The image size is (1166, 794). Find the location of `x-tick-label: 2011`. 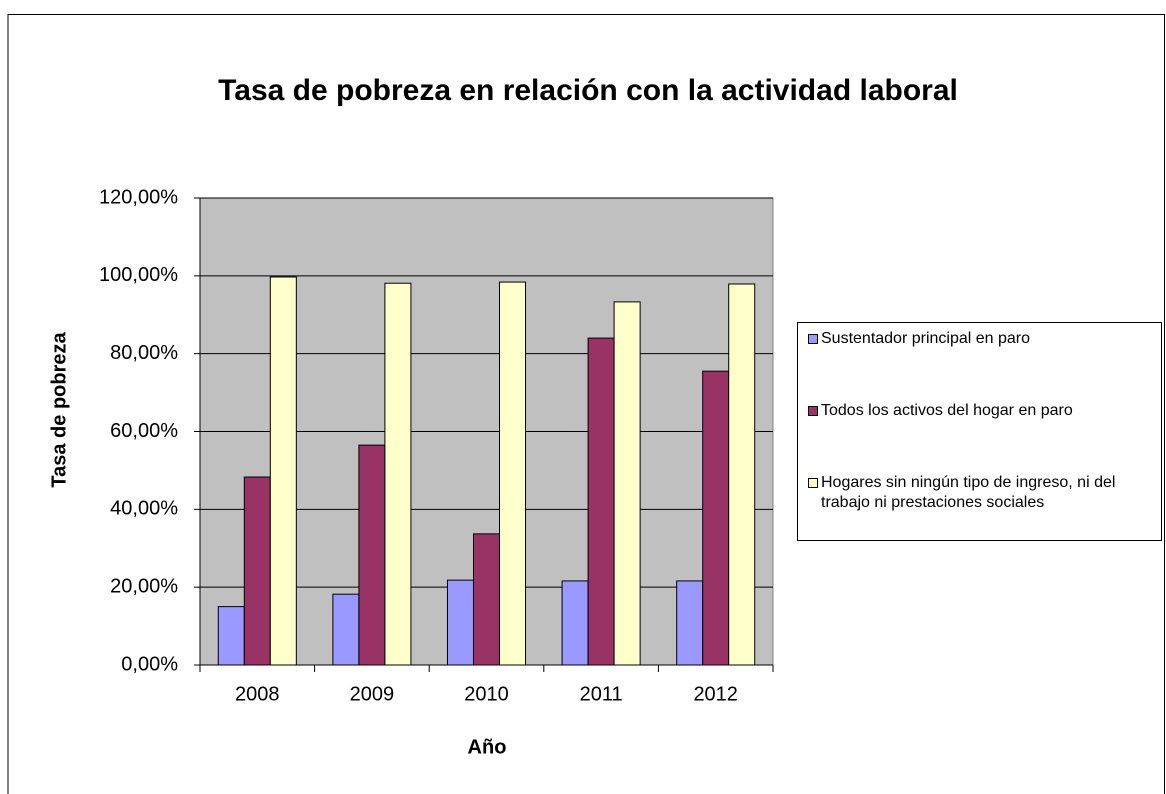

x-tick-label: 2011 is located at coordinates (601, 694).